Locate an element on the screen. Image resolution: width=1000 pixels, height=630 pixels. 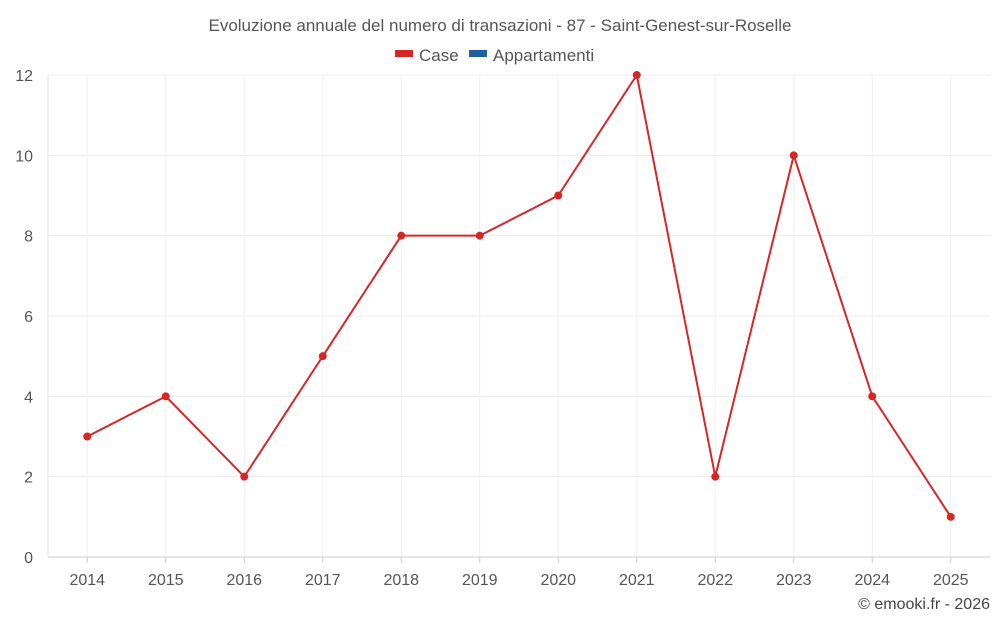
x-tick-label: 2021 is located at coordinates (637, 580).